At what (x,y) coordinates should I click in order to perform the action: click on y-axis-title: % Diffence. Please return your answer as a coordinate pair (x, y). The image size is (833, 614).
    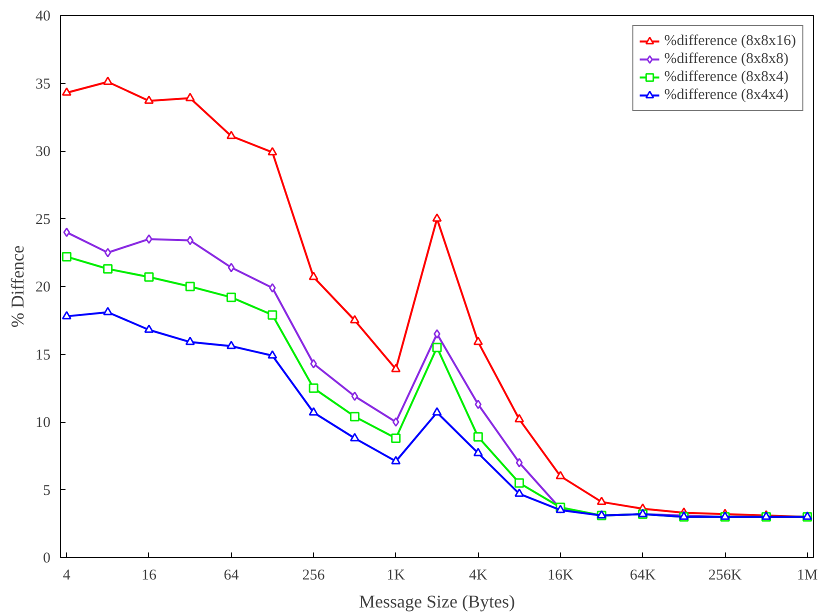
    Looking at the image, I should click on (18, 286).